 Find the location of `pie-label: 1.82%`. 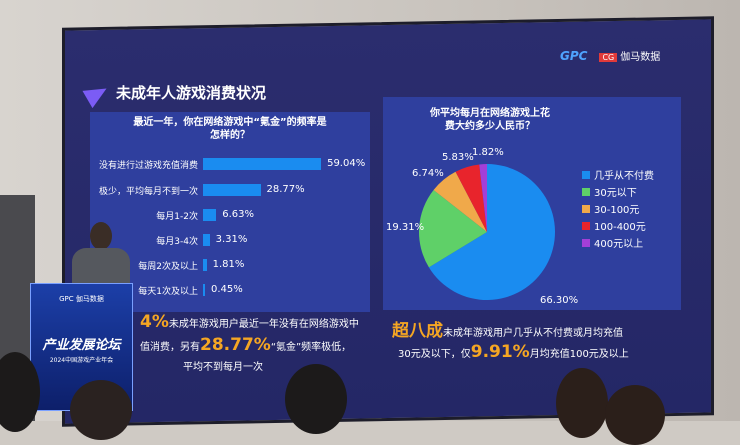

pie-label: 1.82% is located at coordinates (488, 152).